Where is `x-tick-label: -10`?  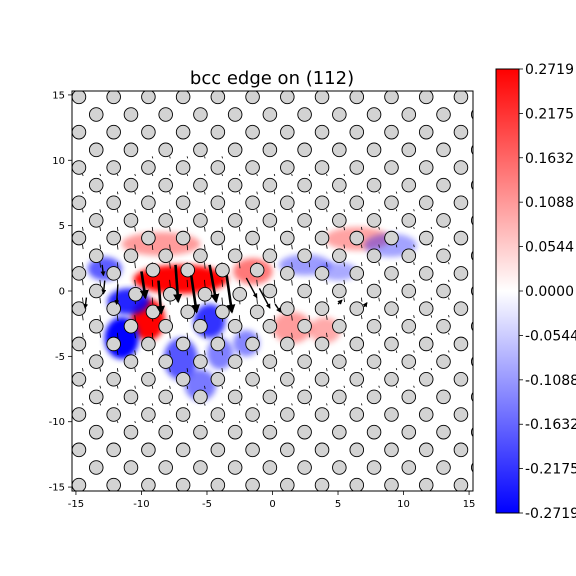 x-tick-label: -10 is located at coordinates (141, 504).